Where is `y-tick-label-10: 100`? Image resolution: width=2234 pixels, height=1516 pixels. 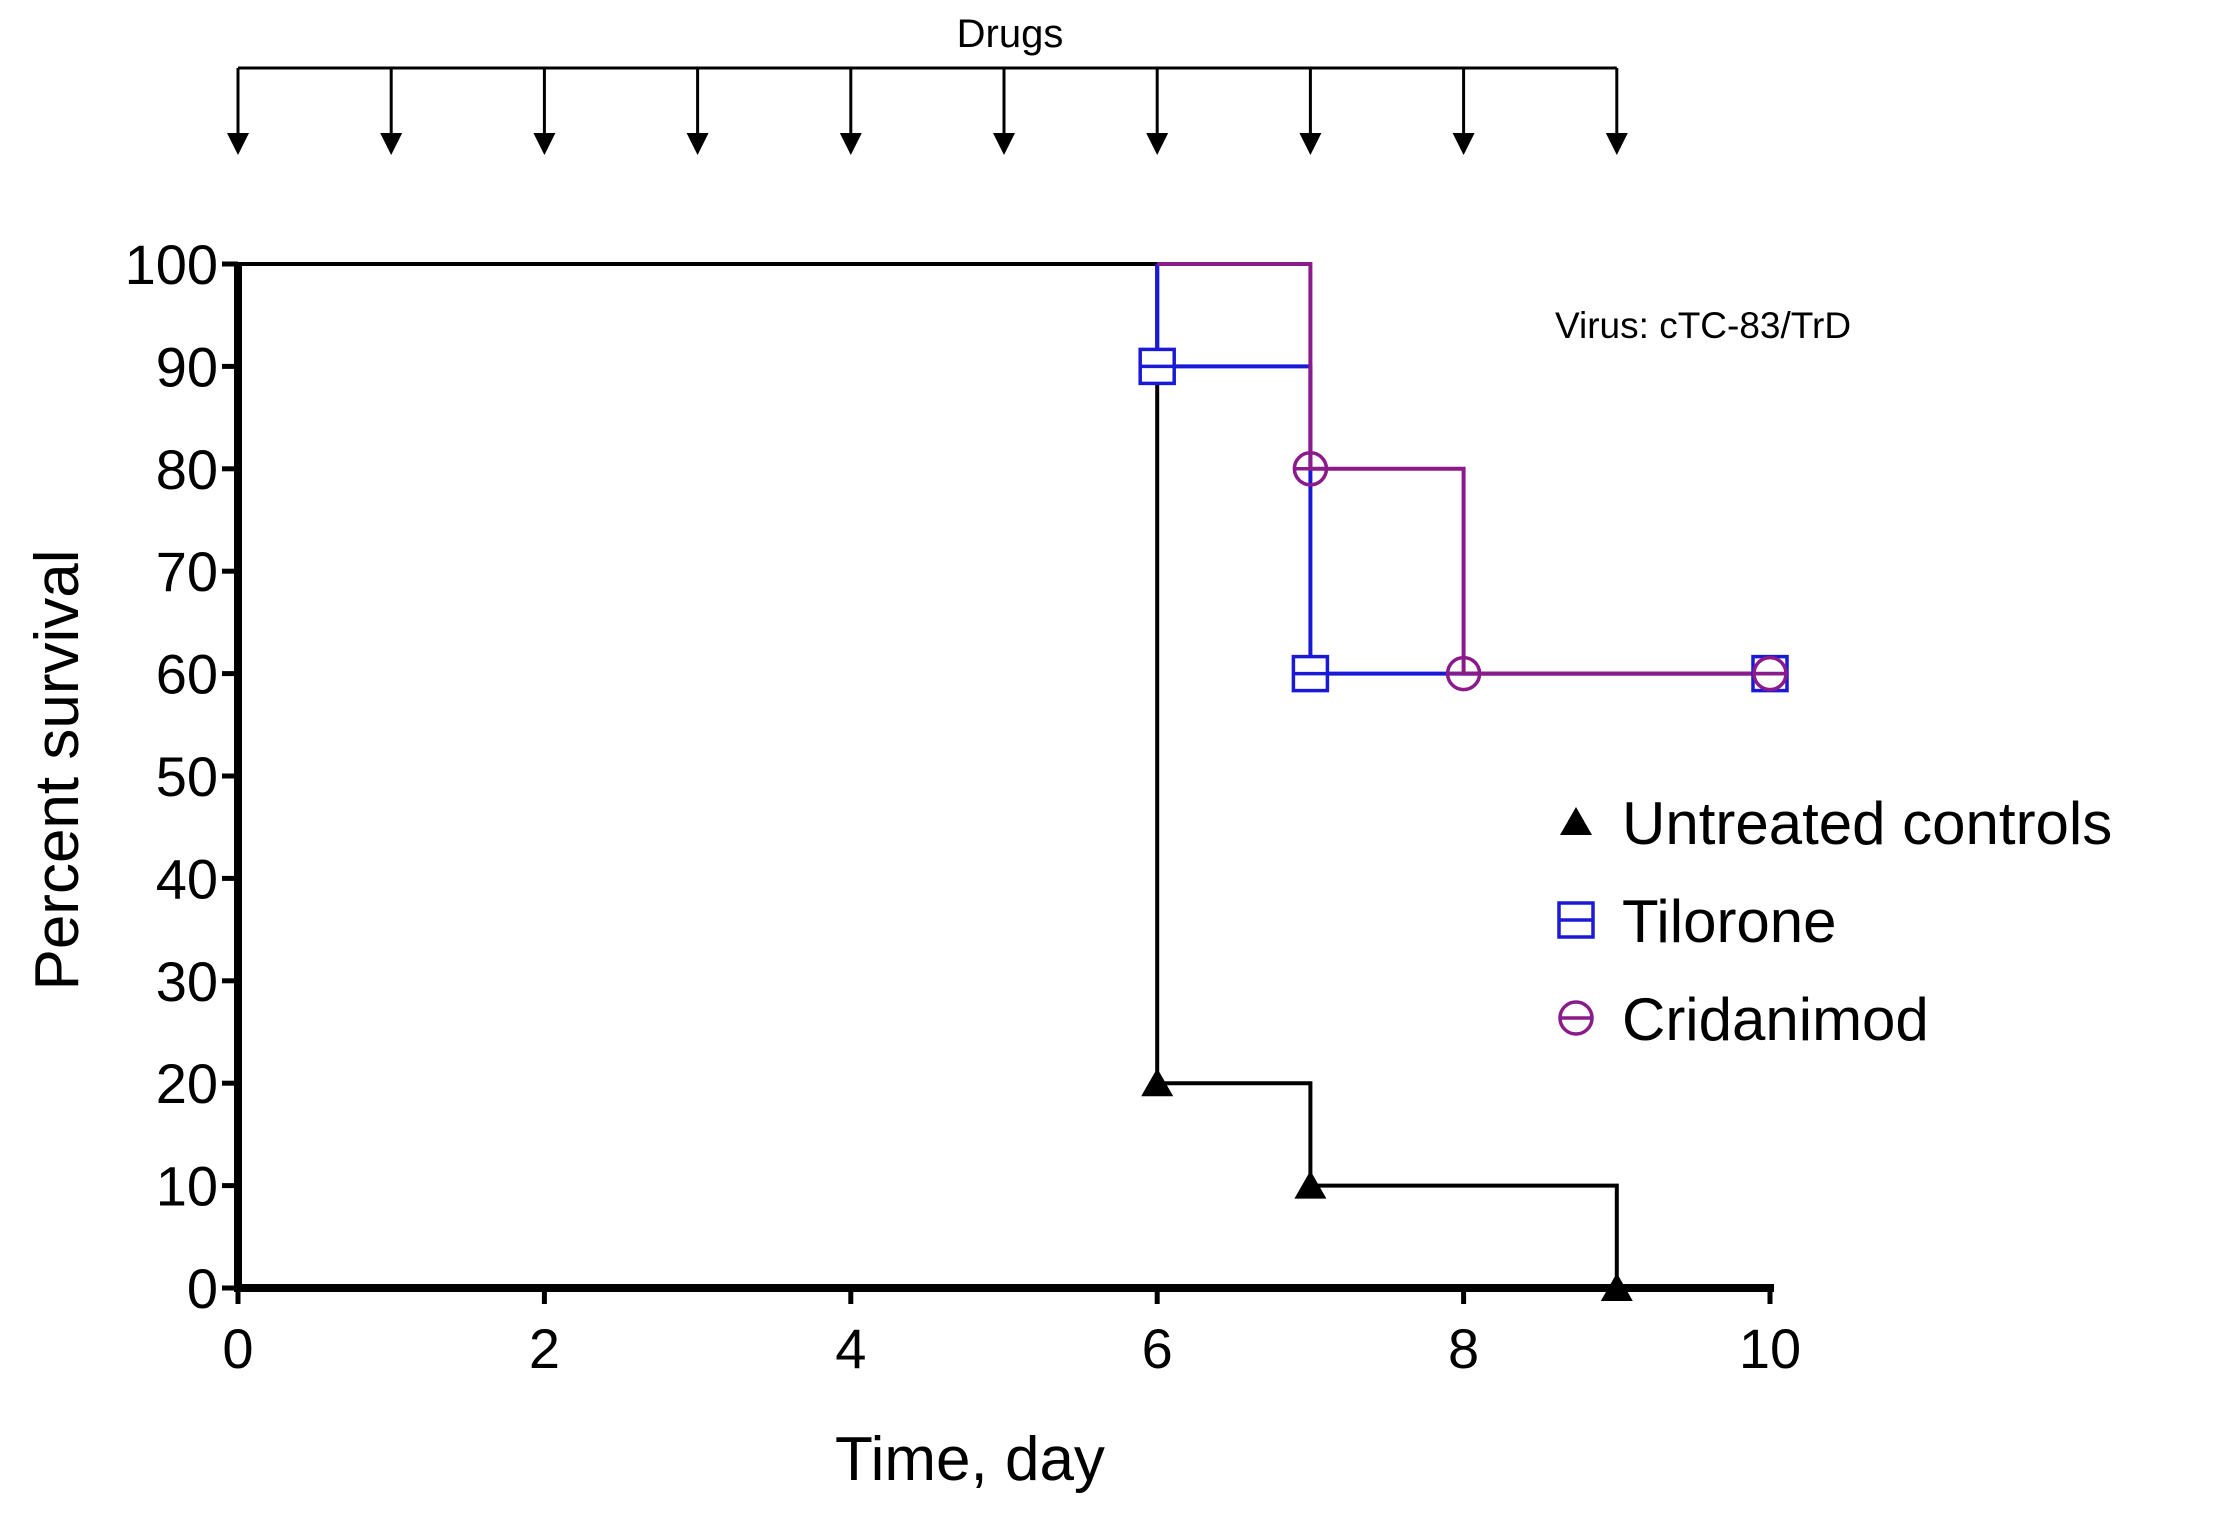 y-tick-label-10: 100 is located at coordinates (171, 264).